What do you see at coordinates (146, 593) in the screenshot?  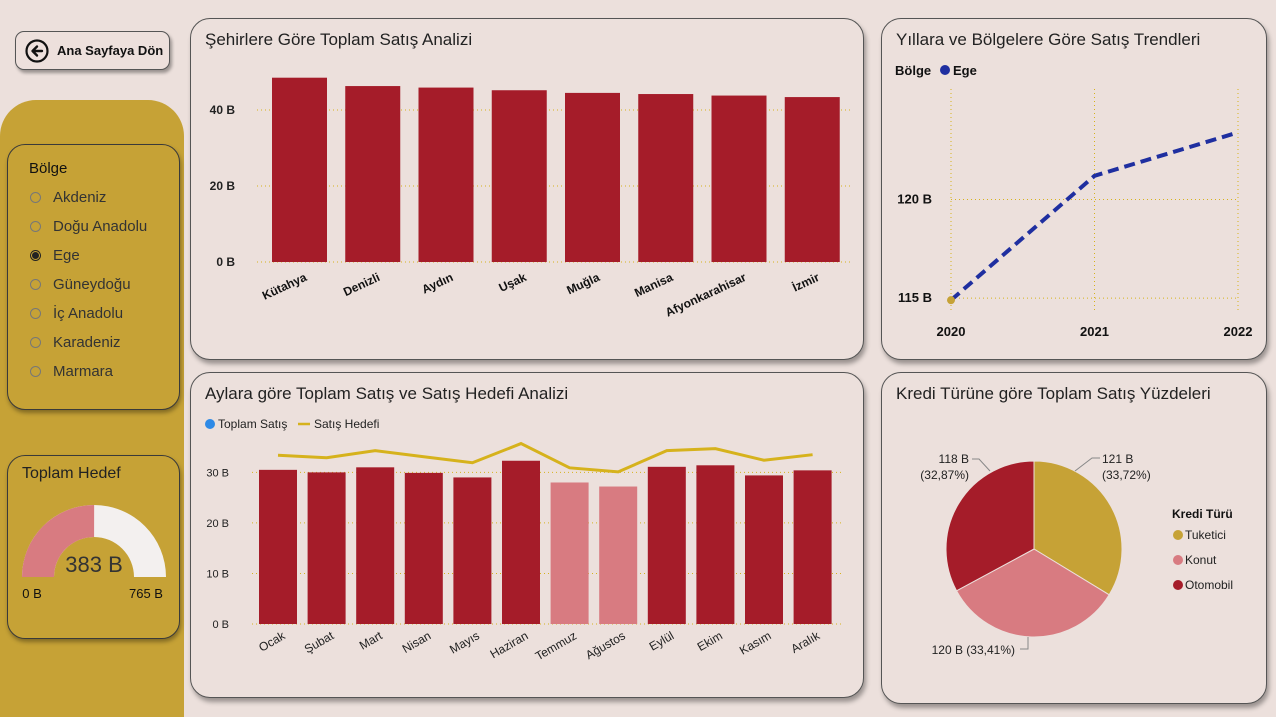 I see `gauge-max-label: 765 B` at bounding box center [146, 593].